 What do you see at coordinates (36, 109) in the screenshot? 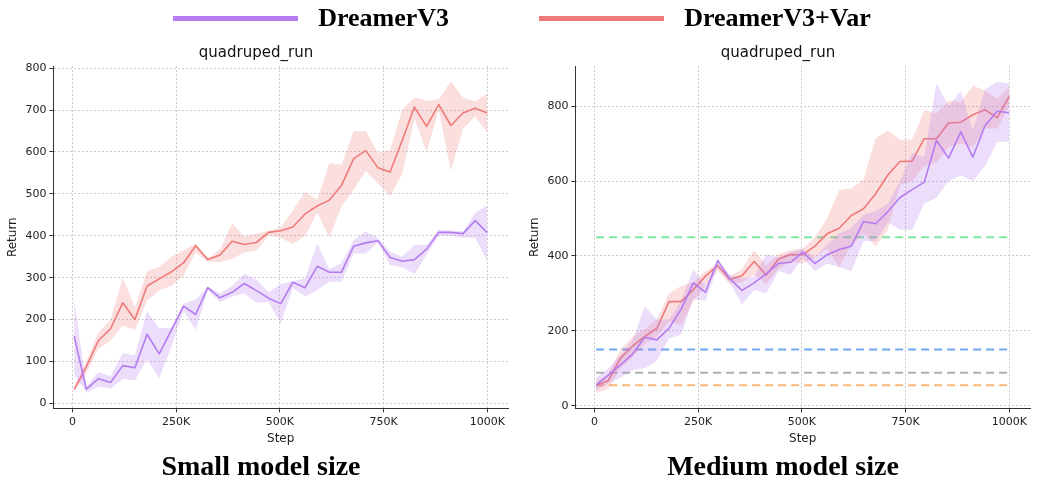
I see `y-tick-label: 700` at bounding box center [36, 109].